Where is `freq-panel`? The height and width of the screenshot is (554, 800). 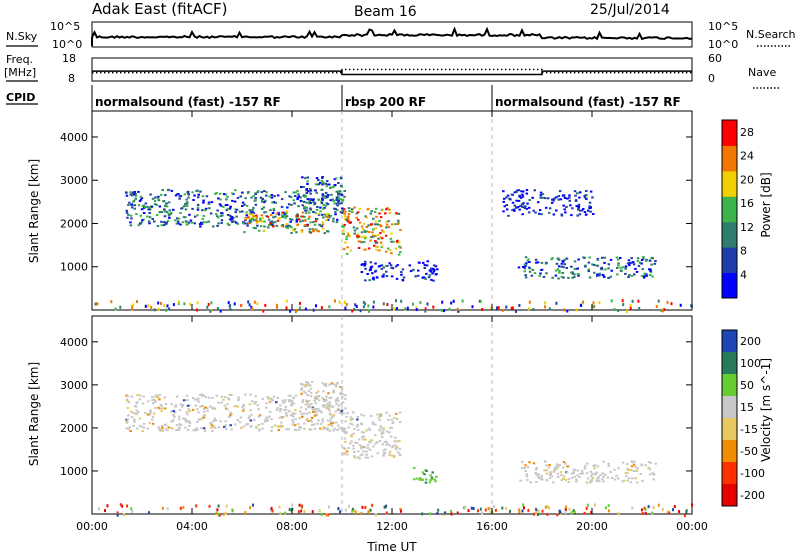
freq-panel is located at coordinates (392, 69).